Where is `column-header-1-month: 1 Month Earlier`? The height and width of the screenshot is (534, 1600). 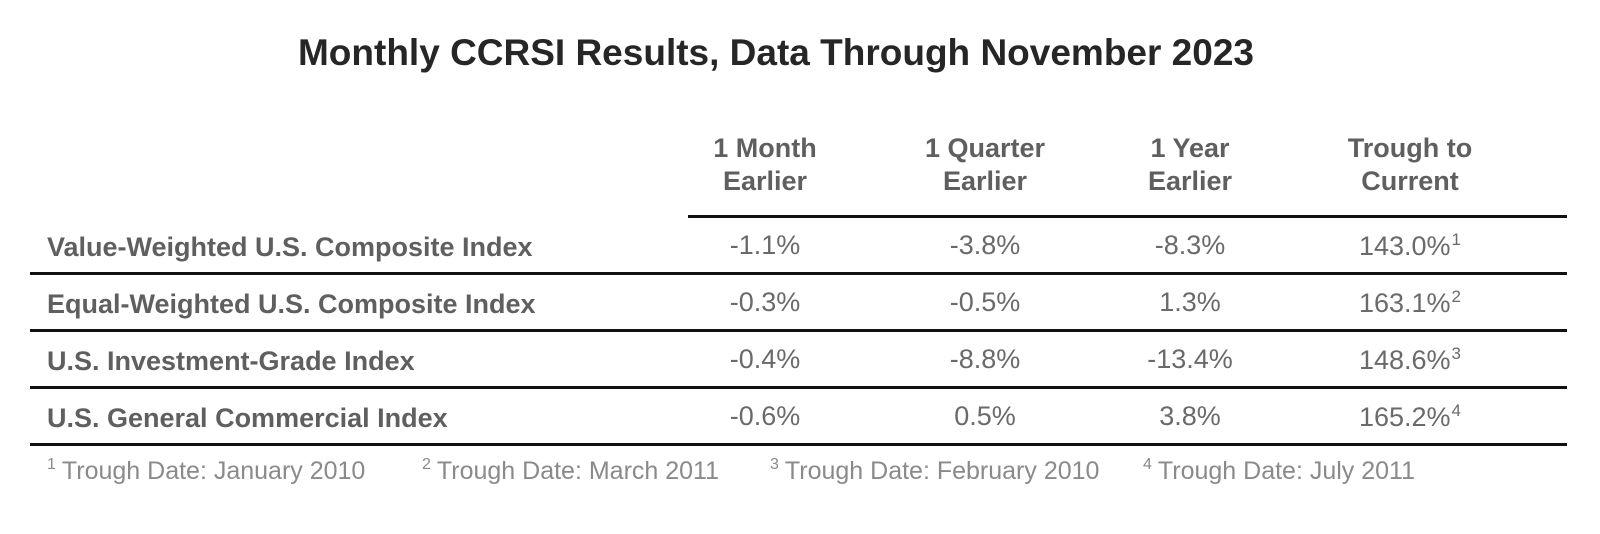 column-header-1-month: 1 Month Earlier is located at coordinates (765, 167).